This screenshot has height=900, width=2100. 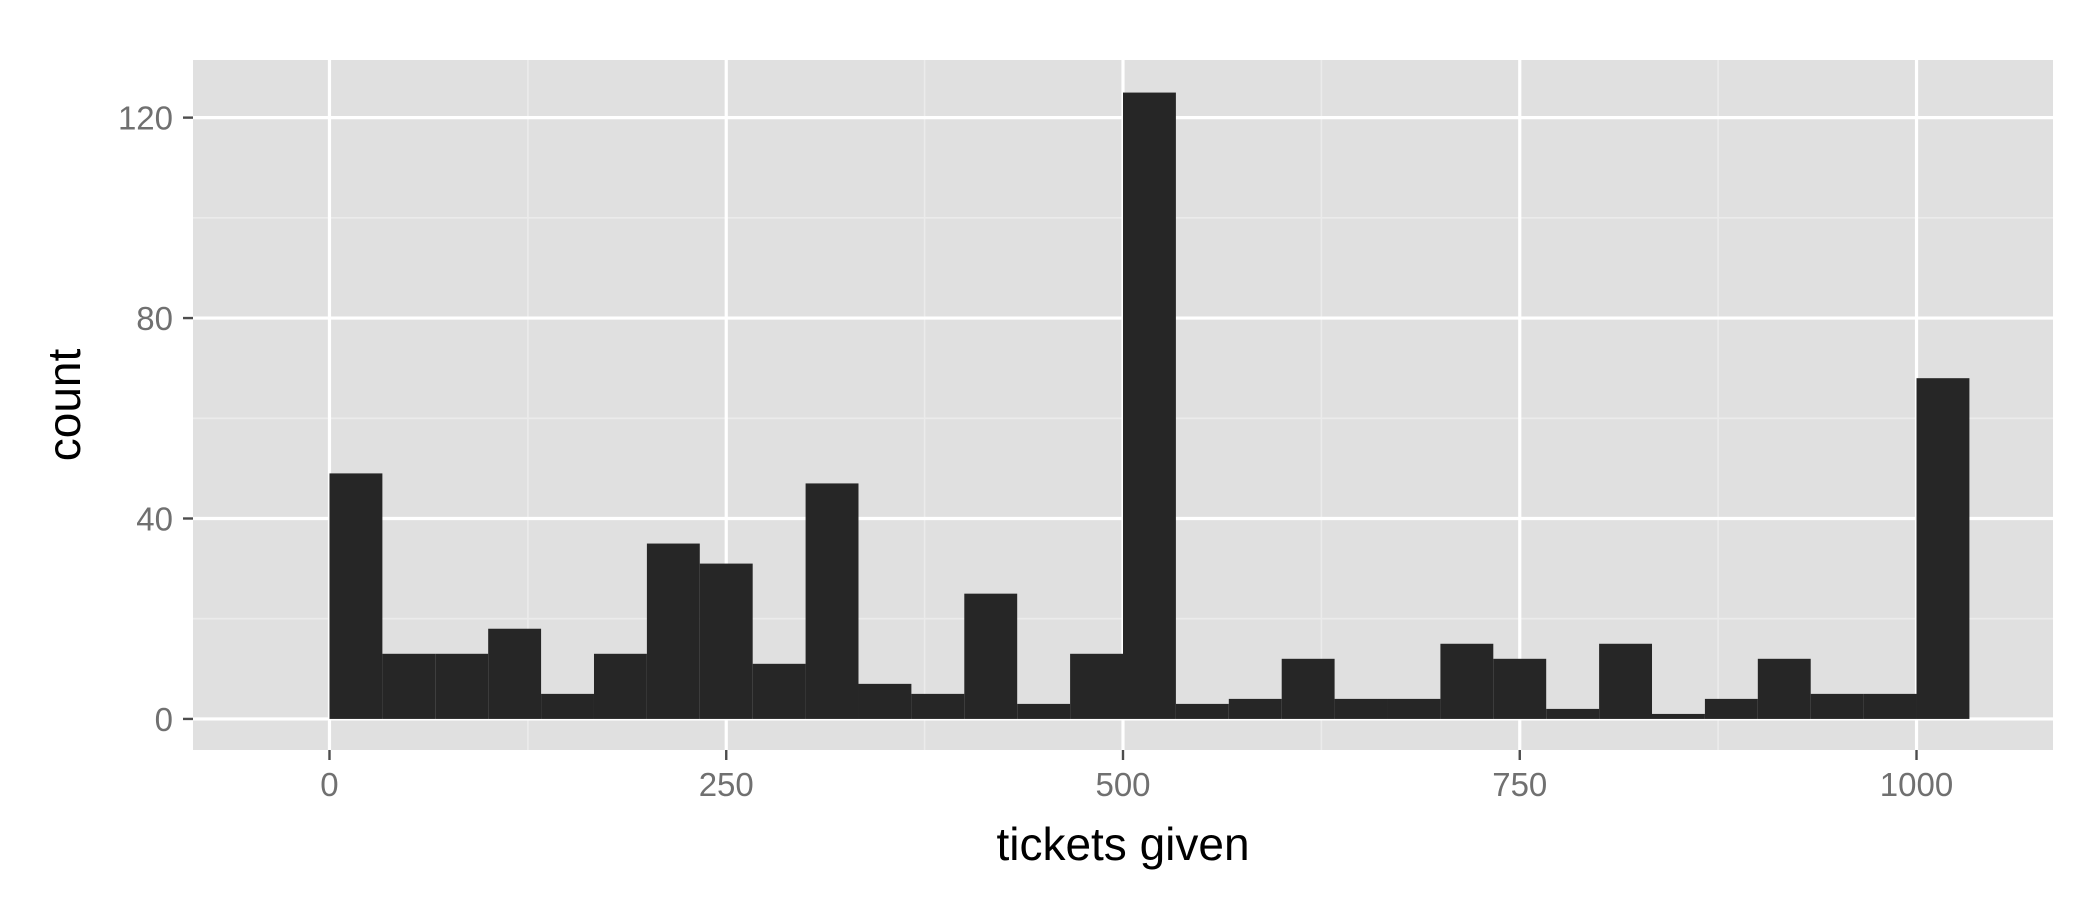 What do you see at coordinates (1122, 844) in the screenshot?
I see `x-axis-title: tickets given` at bounding box center [1122, 844].